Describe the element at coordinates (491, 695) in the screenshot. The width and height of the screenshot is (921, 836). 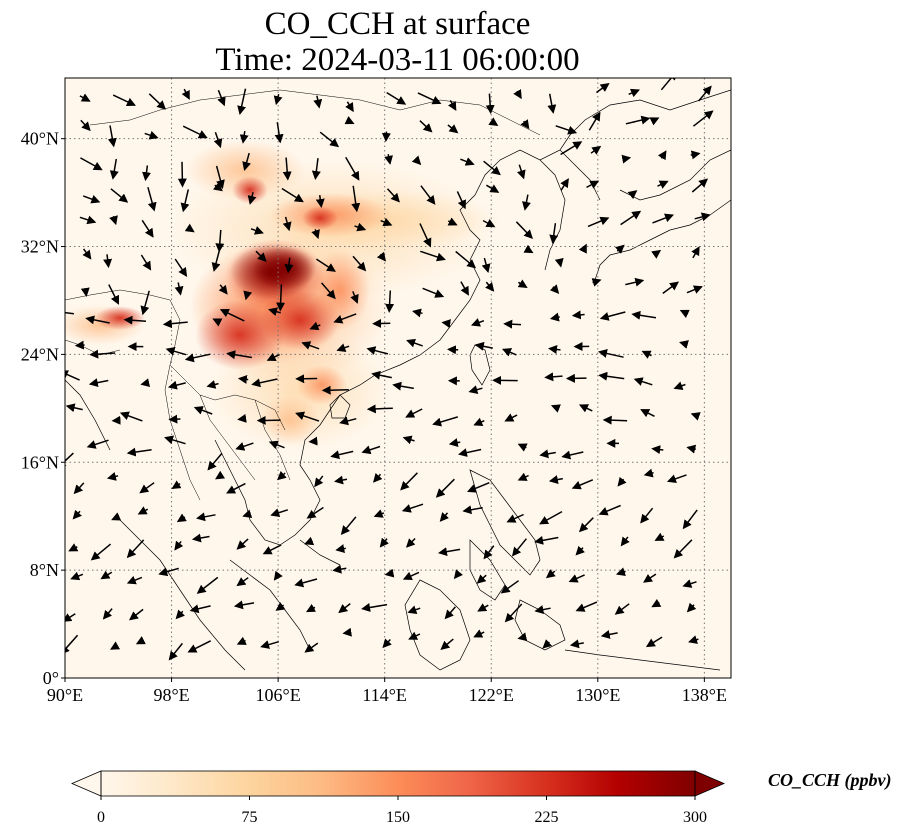
I see `lon-tick-label: 122°E` at that location.